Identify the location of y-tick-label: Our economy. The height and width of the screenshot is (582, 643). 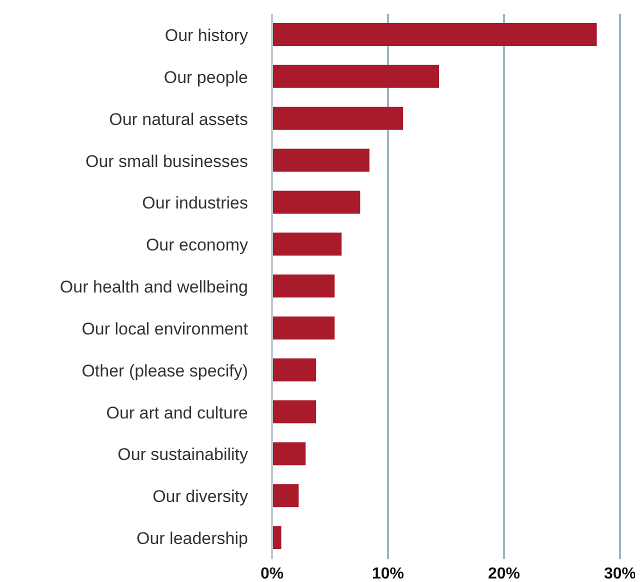
(197, 245).